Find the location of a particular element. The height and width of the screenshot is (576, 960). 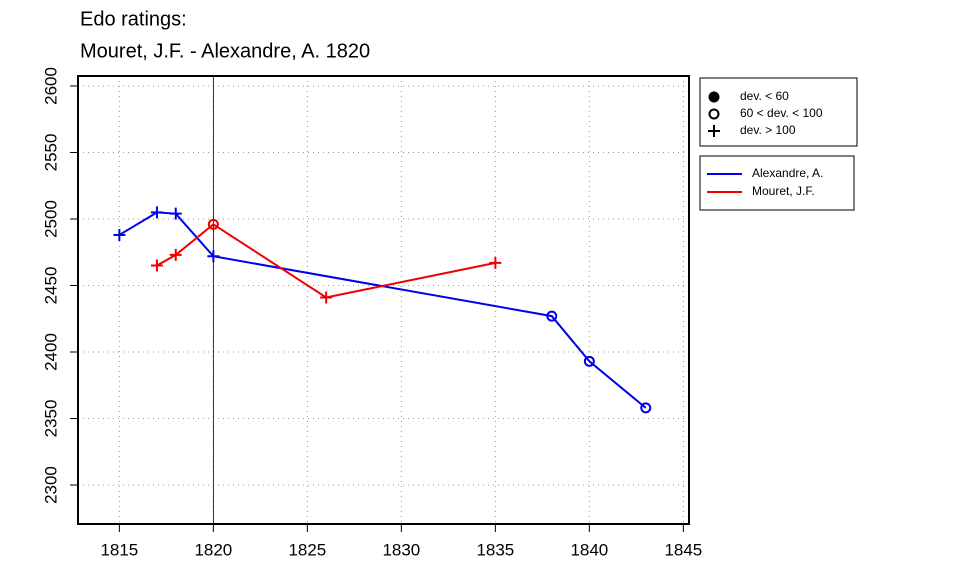

y-tick-label: 2300 is located at coordinates (50, 485).